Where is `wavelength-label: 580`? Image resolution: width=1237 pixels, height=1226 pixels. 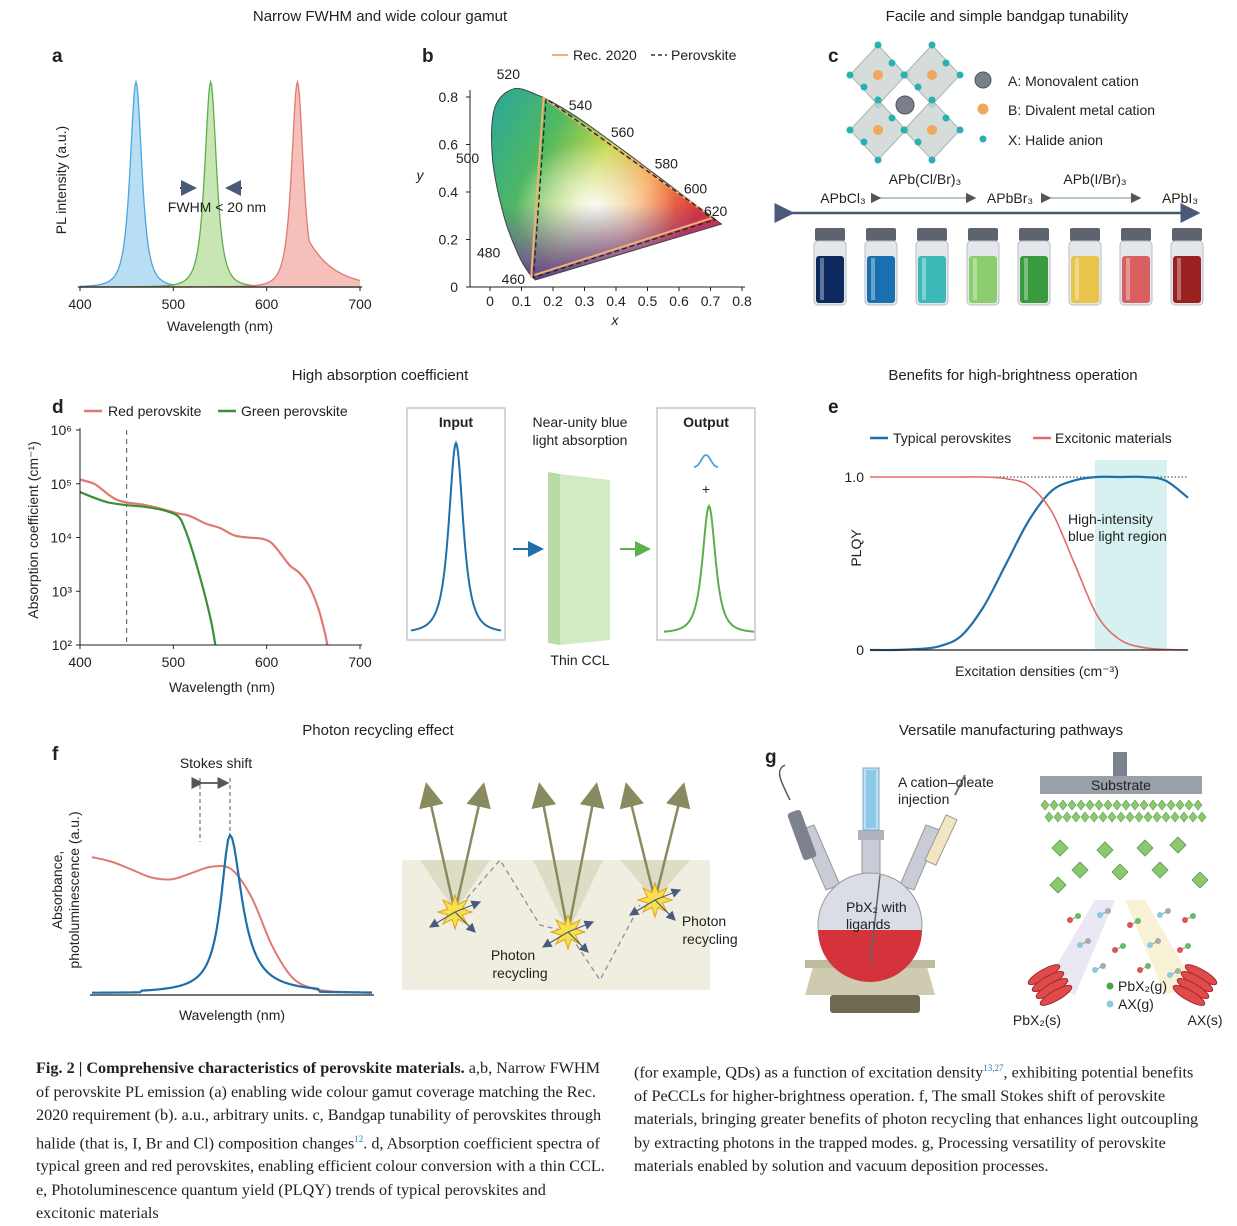 wavelength-label: 580 is located at coordinates (667, 163).